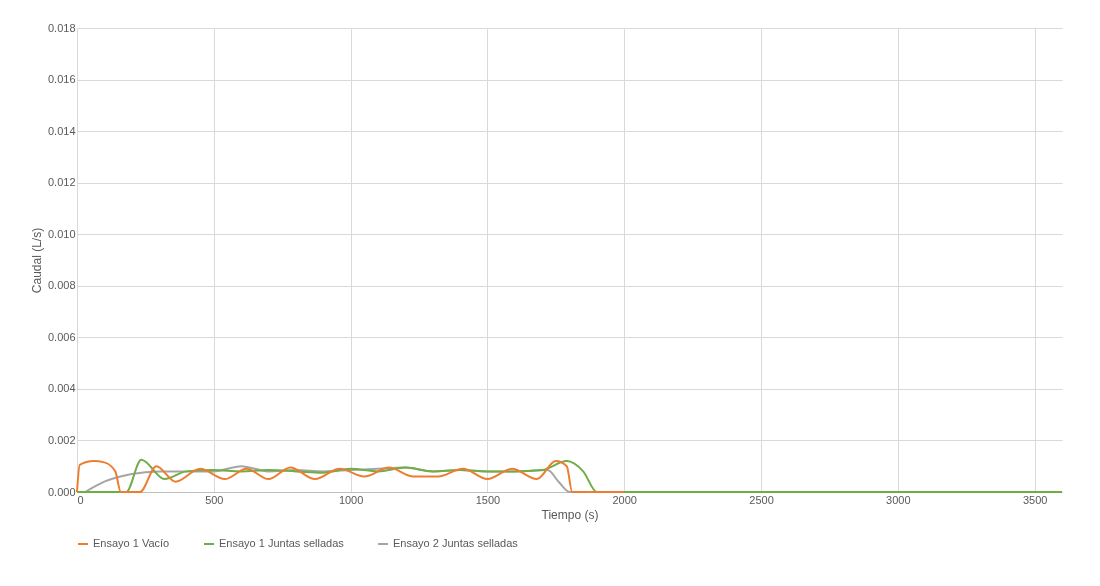 This screenshot has height=586, width=1100. I want to click on x-tick-label: 500, so click(214, 499).